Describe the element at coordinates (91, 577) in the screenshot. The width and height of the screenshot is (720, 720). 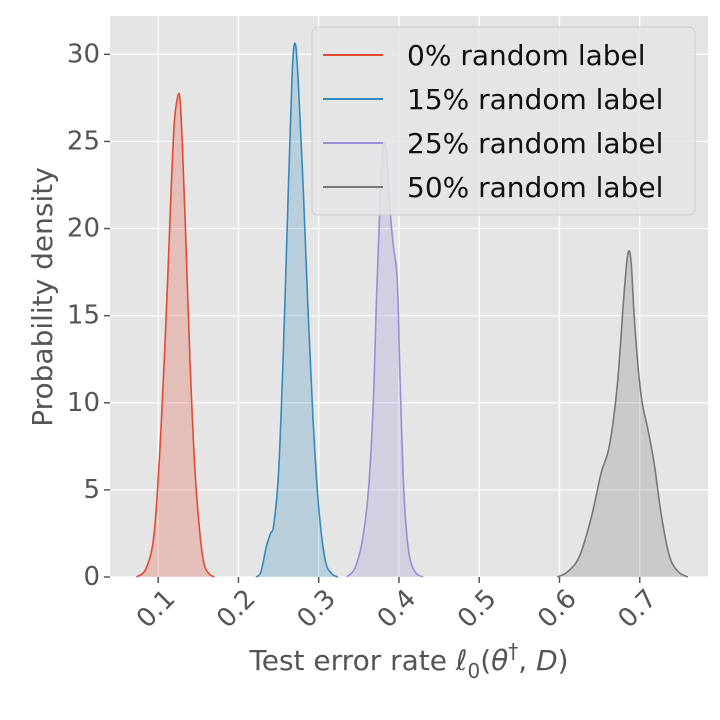
I see `y-tick-label: 0` at that location.